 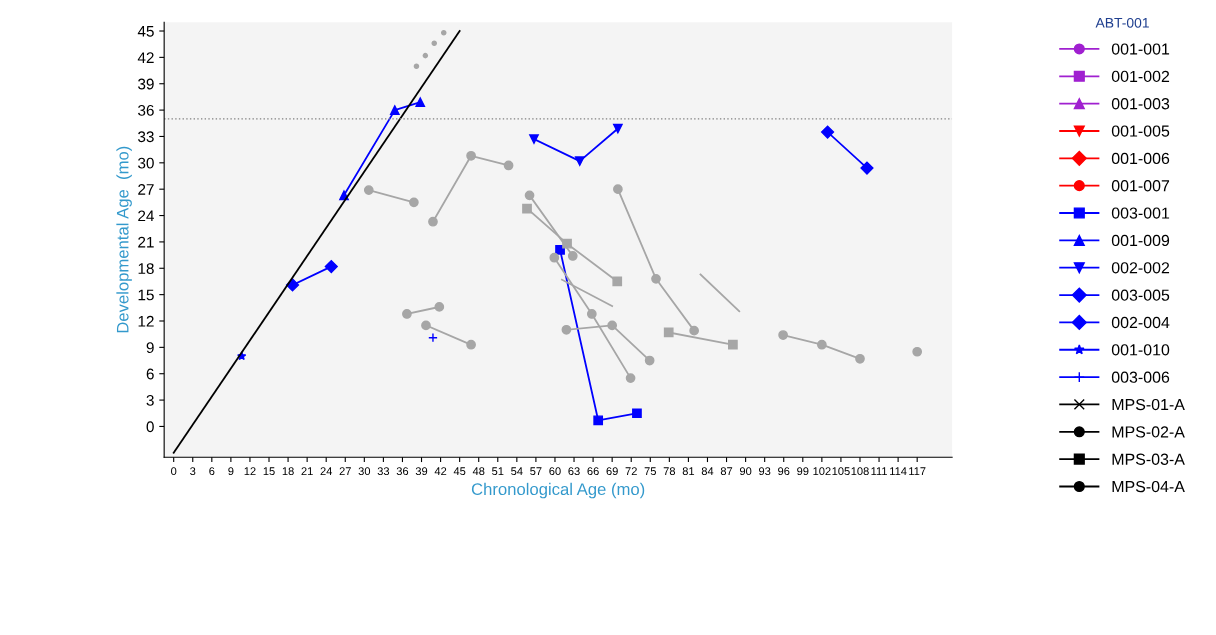 What do you see at coordinates (150, 400) in the screenshot?
I see `y-tick-label: 3` at bounding box center [150, 400].